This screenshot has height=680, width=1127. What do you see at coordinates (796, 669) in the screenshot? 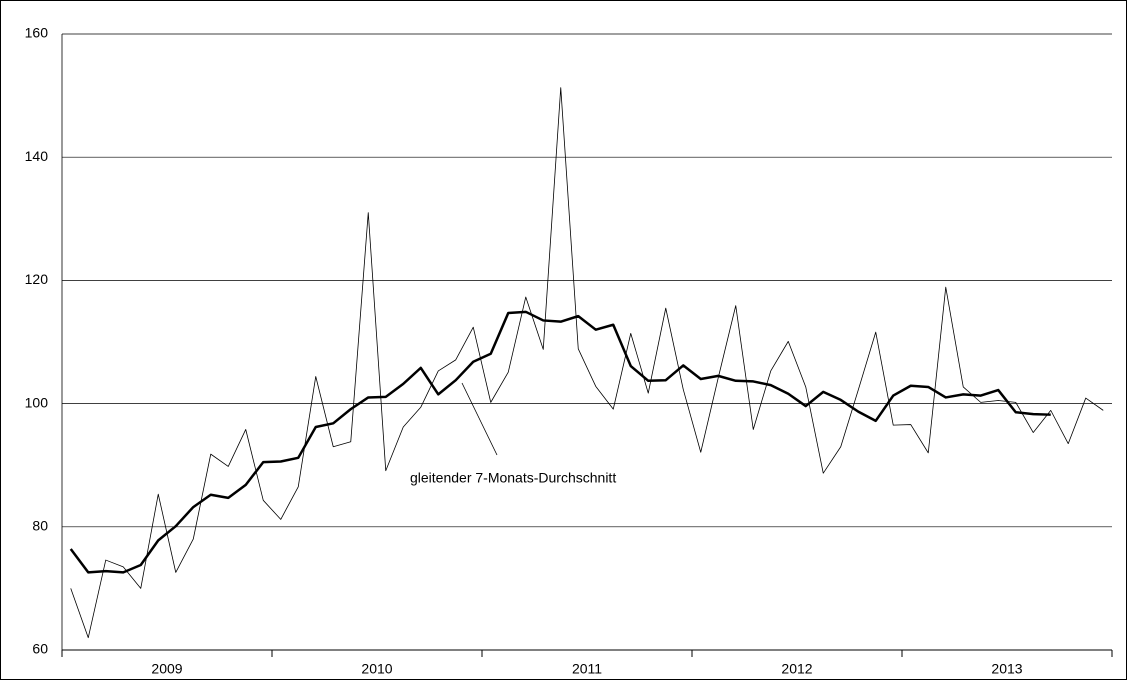
I see `x-tick-label: 2012` at bounding box center [796, 669].